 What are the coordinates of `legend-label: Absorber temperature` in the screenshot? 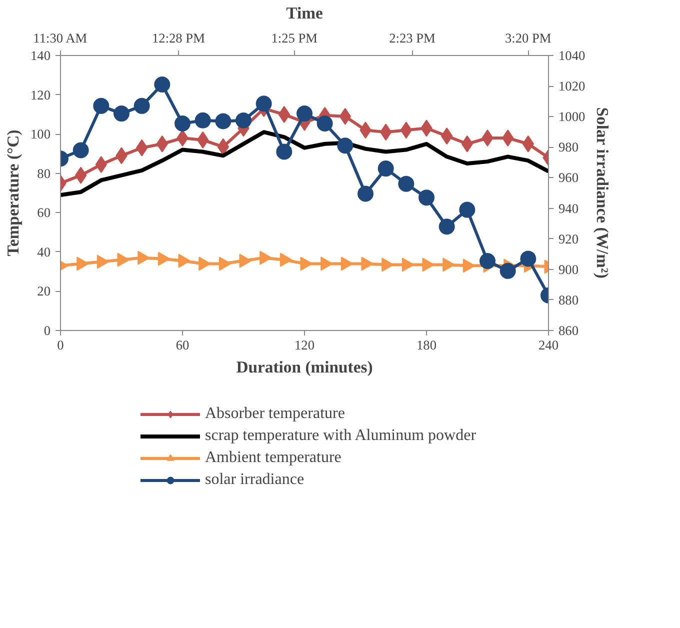 It's located at (275, 414).